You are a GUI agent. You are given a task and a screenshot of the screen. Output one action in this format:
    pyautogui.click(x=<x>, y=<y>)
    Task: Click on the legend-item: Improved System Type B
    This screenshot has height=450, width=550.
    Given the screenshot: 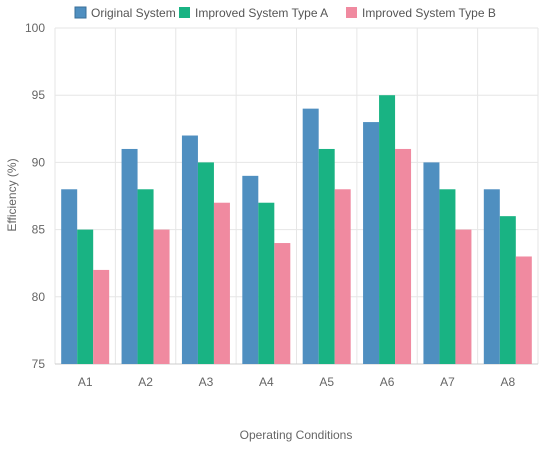 What is the action you would take?
    pyautogui.click(x=421, y=13)
    